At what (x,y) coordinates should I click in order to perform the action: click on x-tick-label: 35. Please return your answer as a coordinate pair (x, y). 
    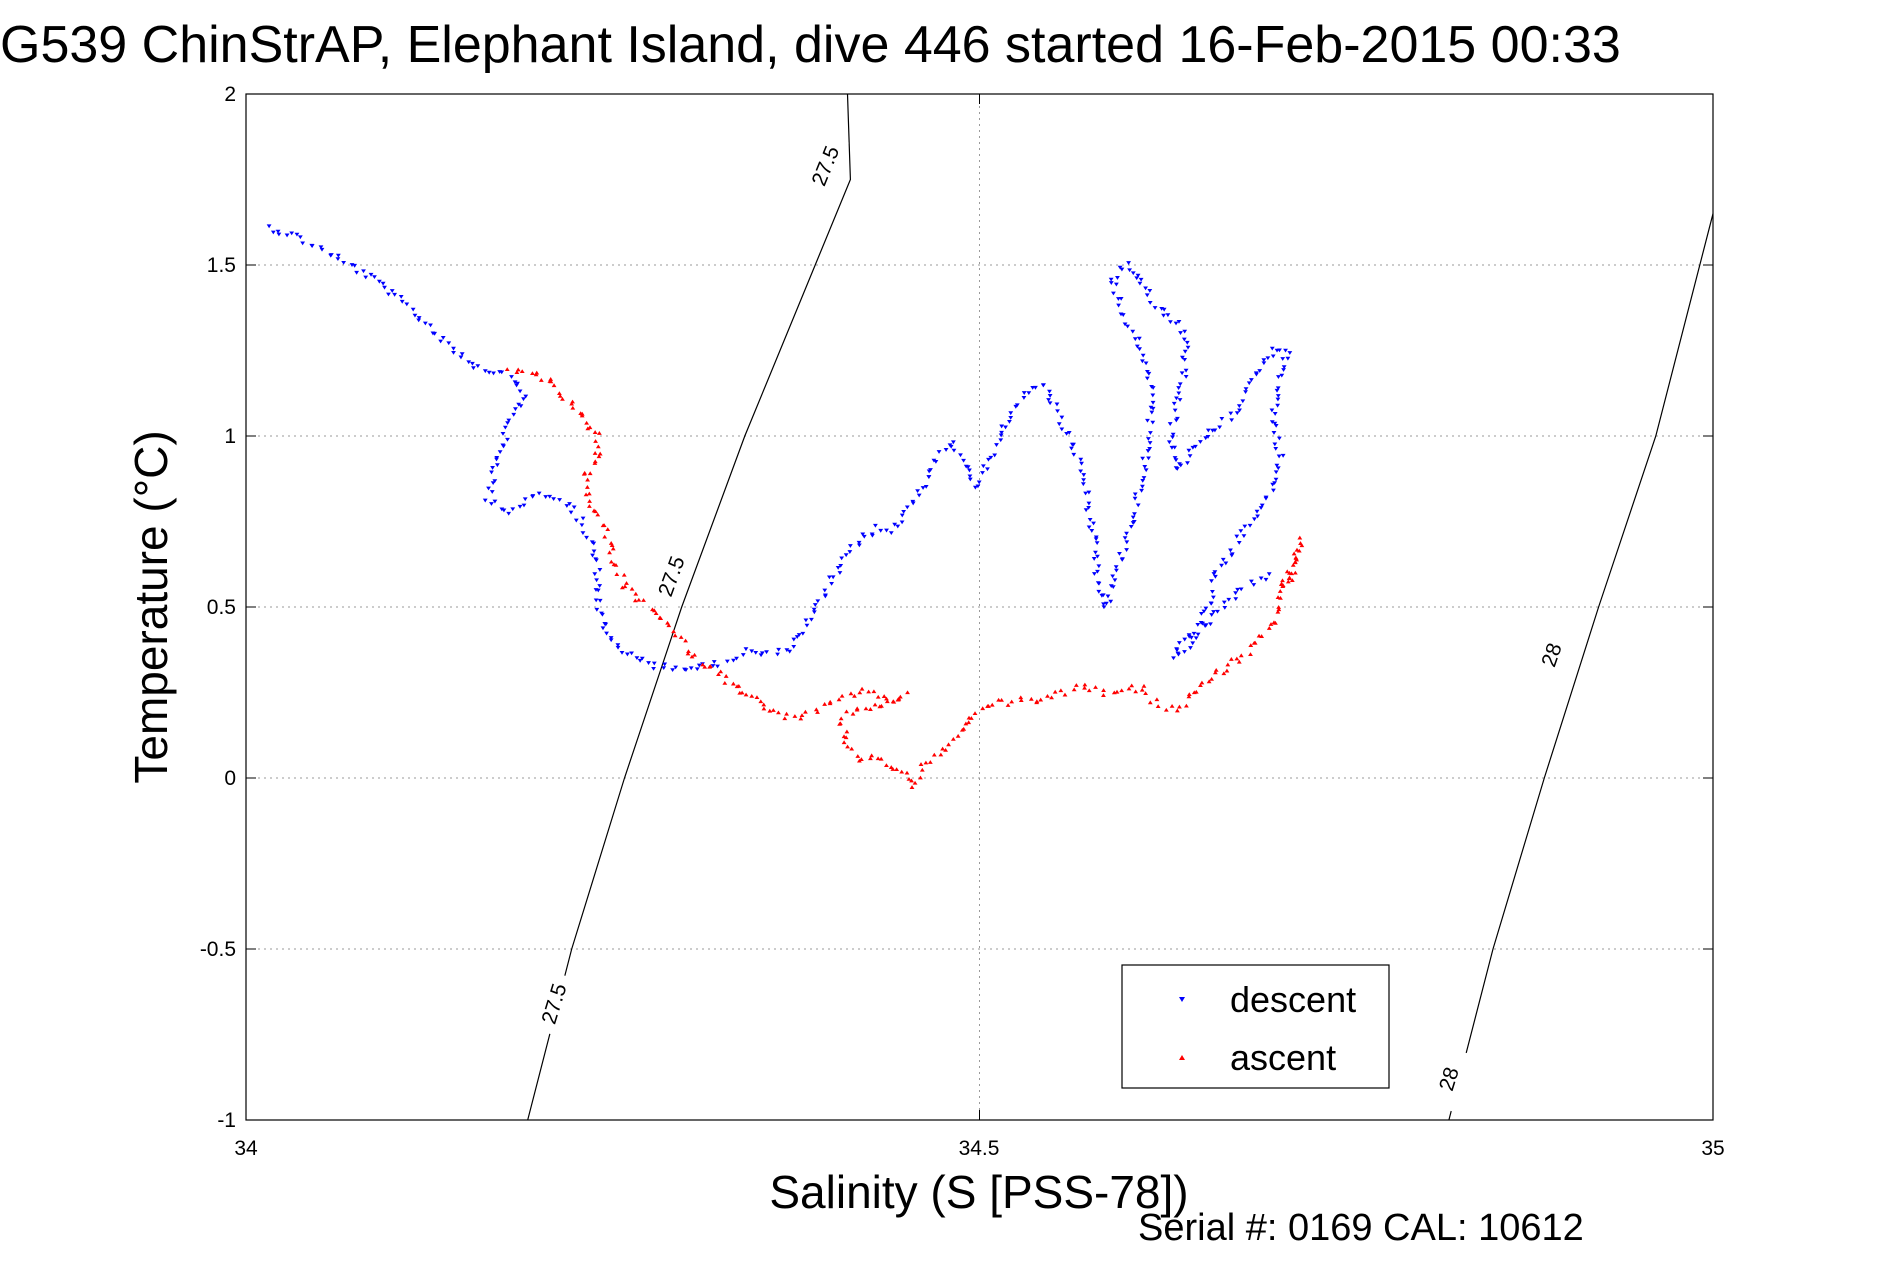
    Looking at the image, I should click on (1712, 1148).